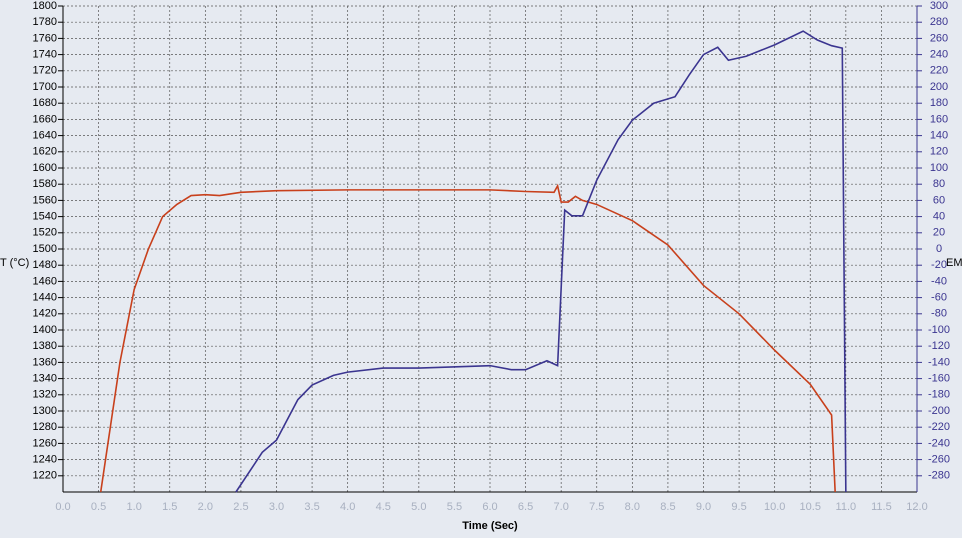 The height and width of the screenshot is (538, 962). What do you see at coordinates (667, 507) in the screenshot?
I see `x-tick-label: 8.5` at bounding box center [667, 507].